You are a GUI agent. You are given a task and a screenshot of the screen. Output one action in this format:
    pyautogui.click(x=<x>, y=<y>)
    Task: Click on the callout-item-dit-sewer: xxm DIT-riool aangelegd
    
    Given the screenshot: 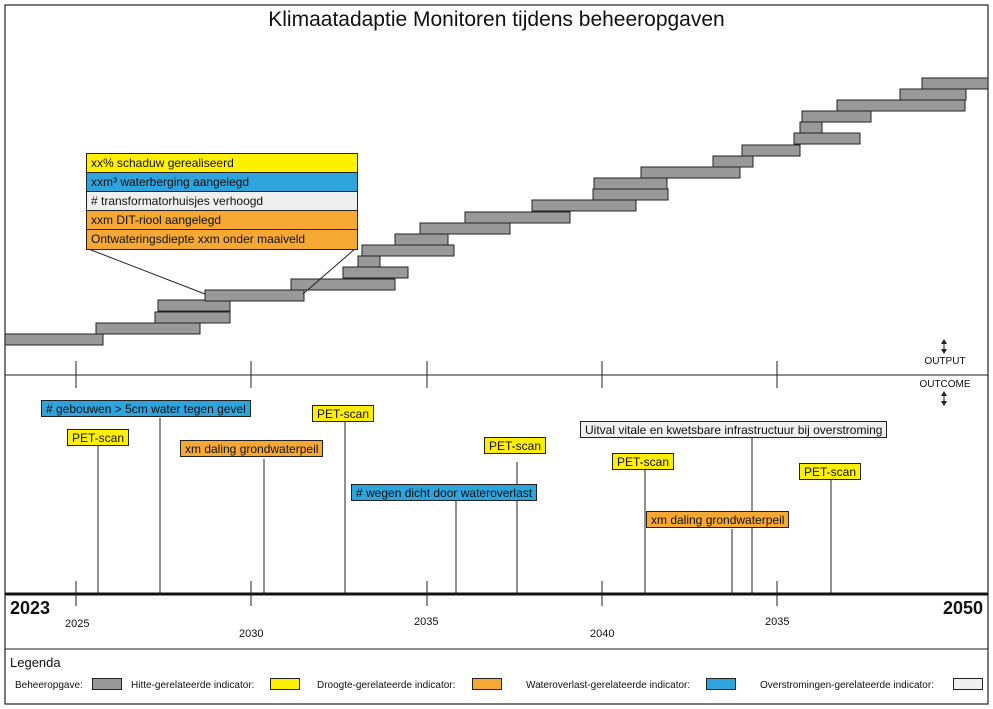 What is the action you would take?
    pyautogui.click(x=222, y=220)
    